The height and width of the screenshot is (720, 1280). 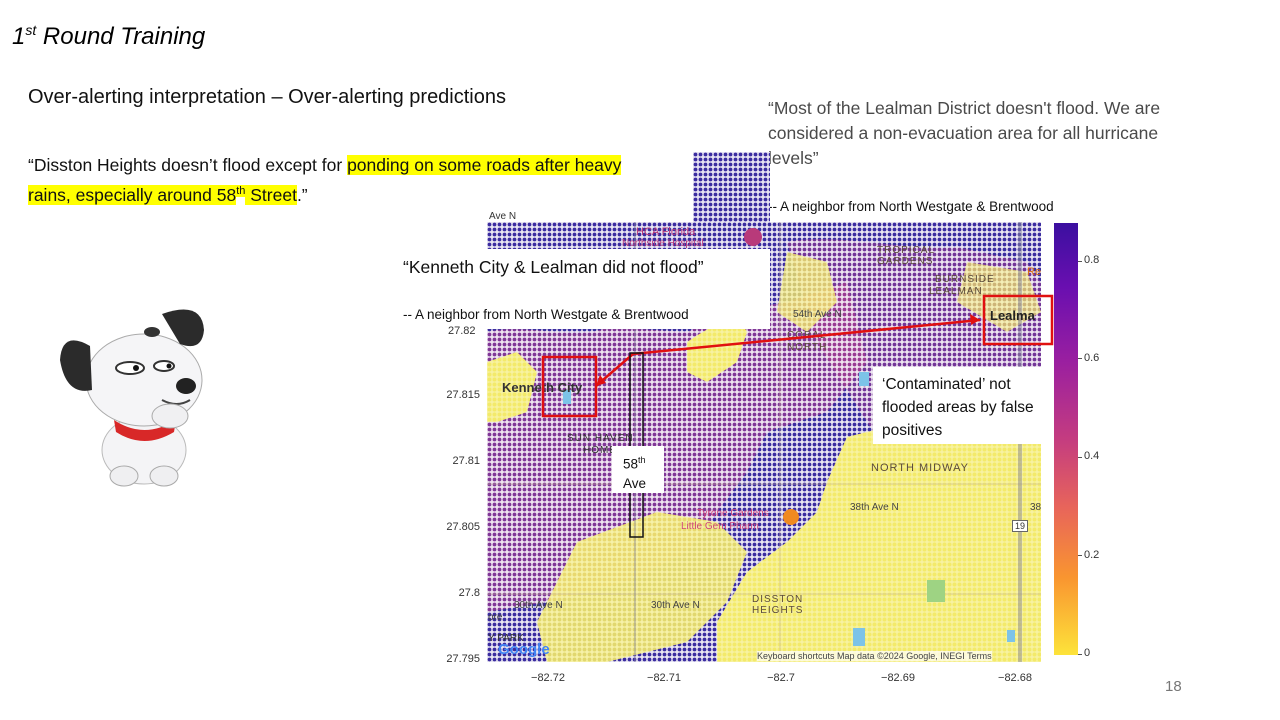 What do you see at coordinates (1092, 456) in the screenshot?
I see `colorbar-tick: 0.4` at bounding box center [1092, 456].